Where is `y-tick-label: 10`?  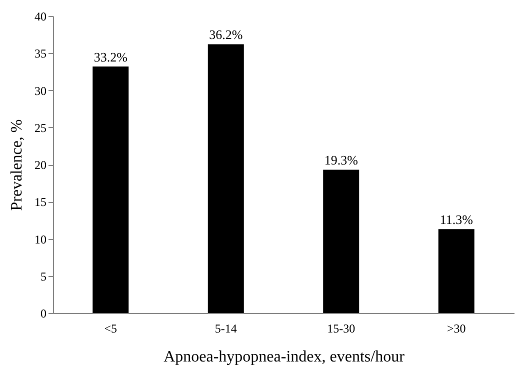 y-tick-label: 10 is located at coordinates (40, 239).